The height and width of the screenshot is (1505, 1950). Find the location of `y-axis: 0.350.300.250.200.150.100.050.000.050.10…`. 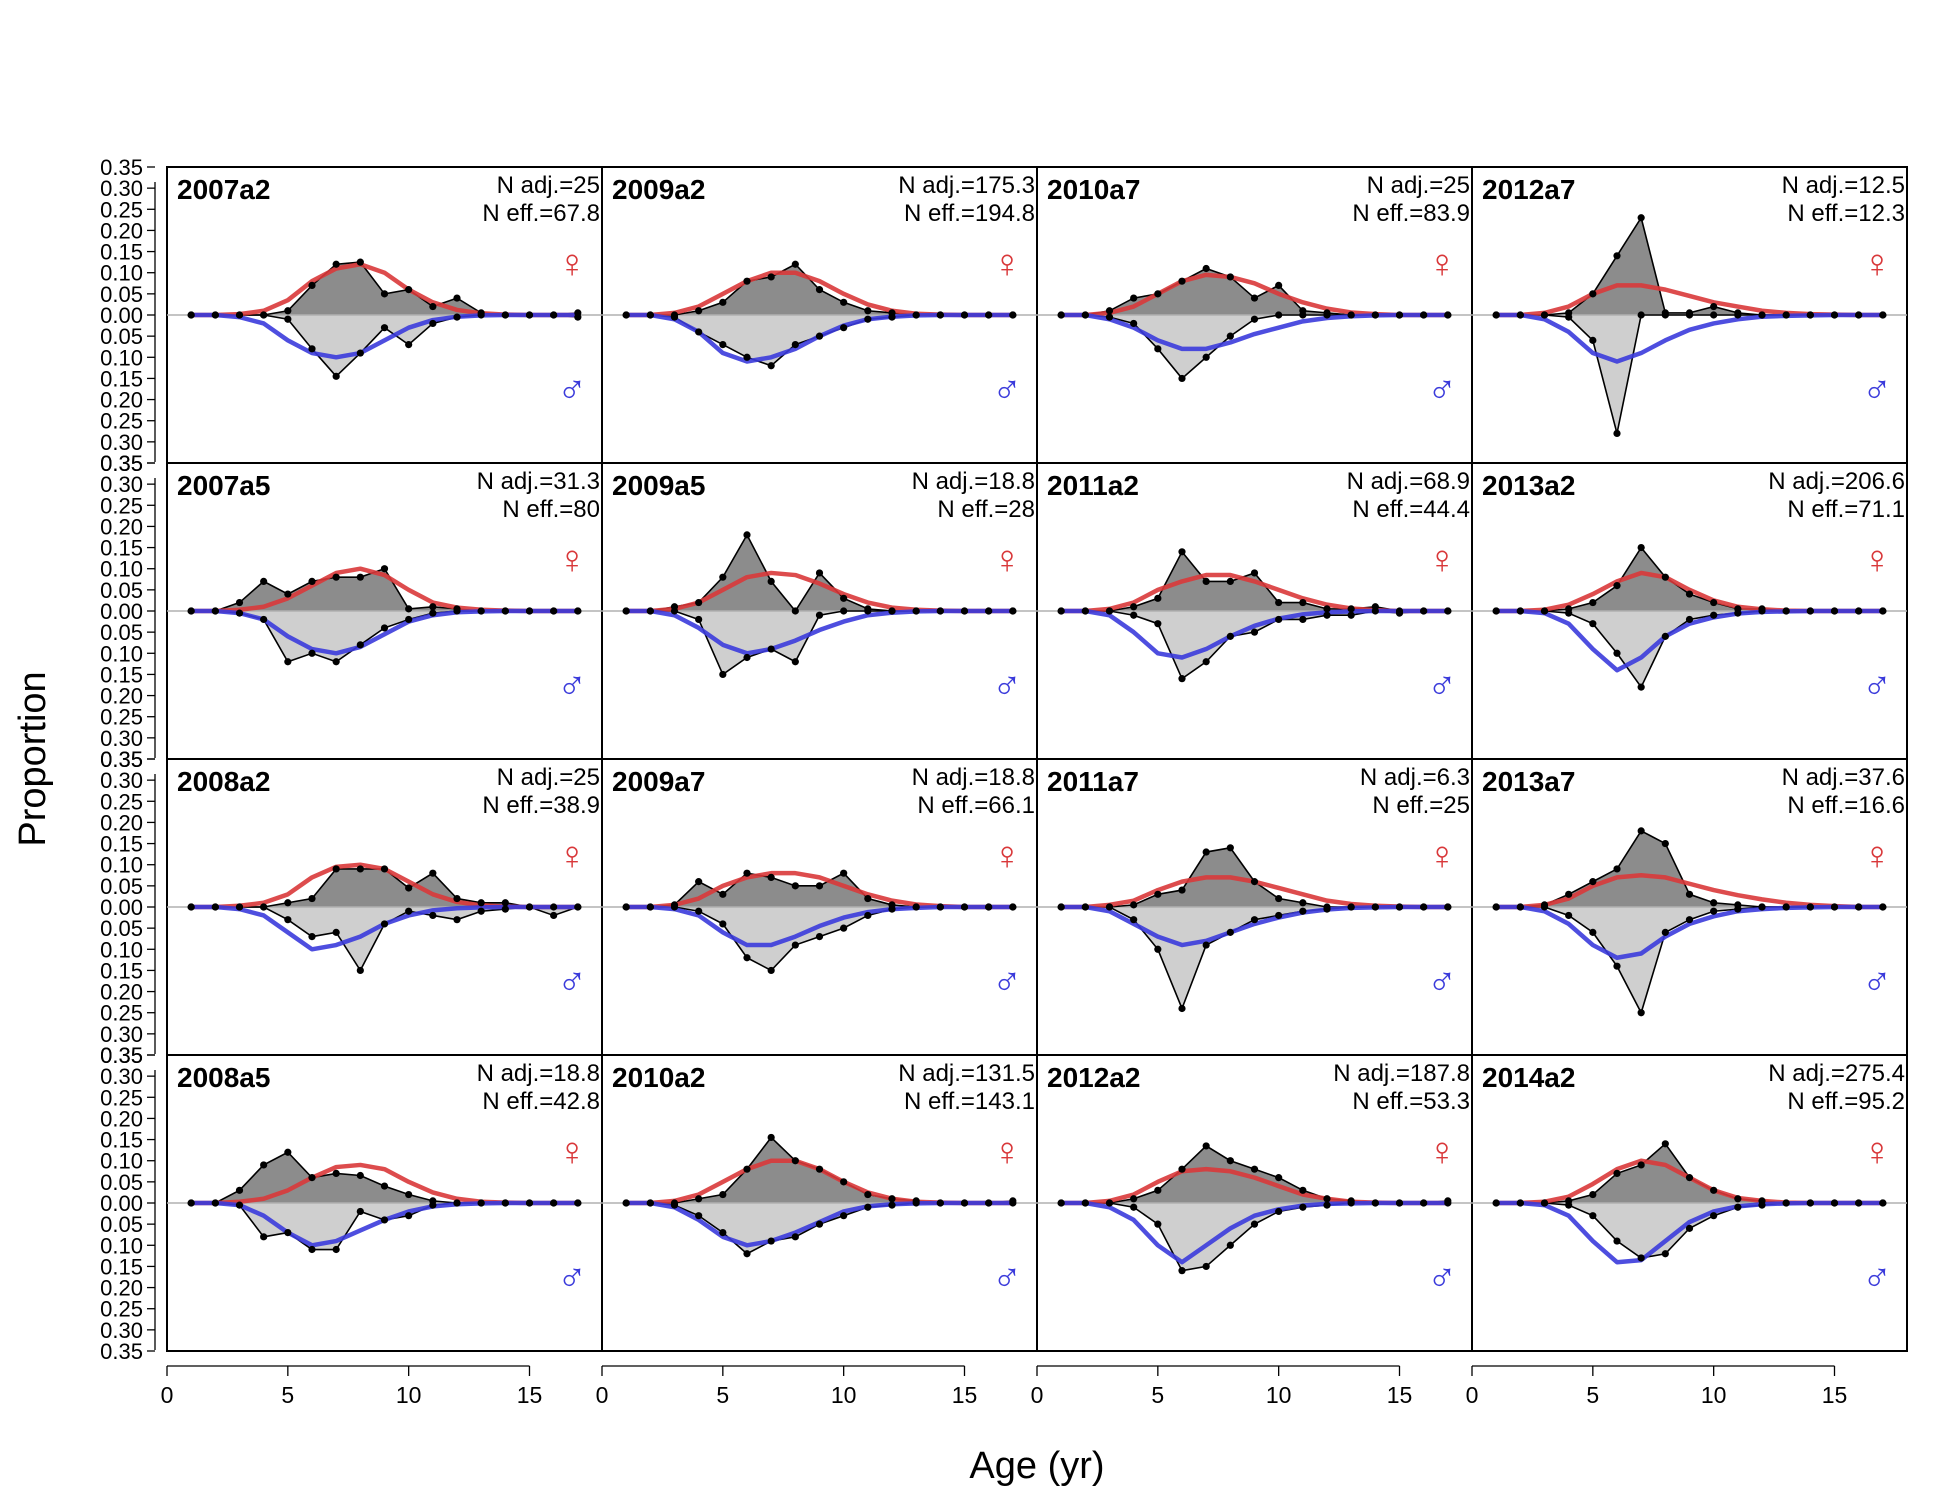

y-axis: 0.350.300.250.200.150.100.050.000.050.10… is located at coordinates (128, 1203).